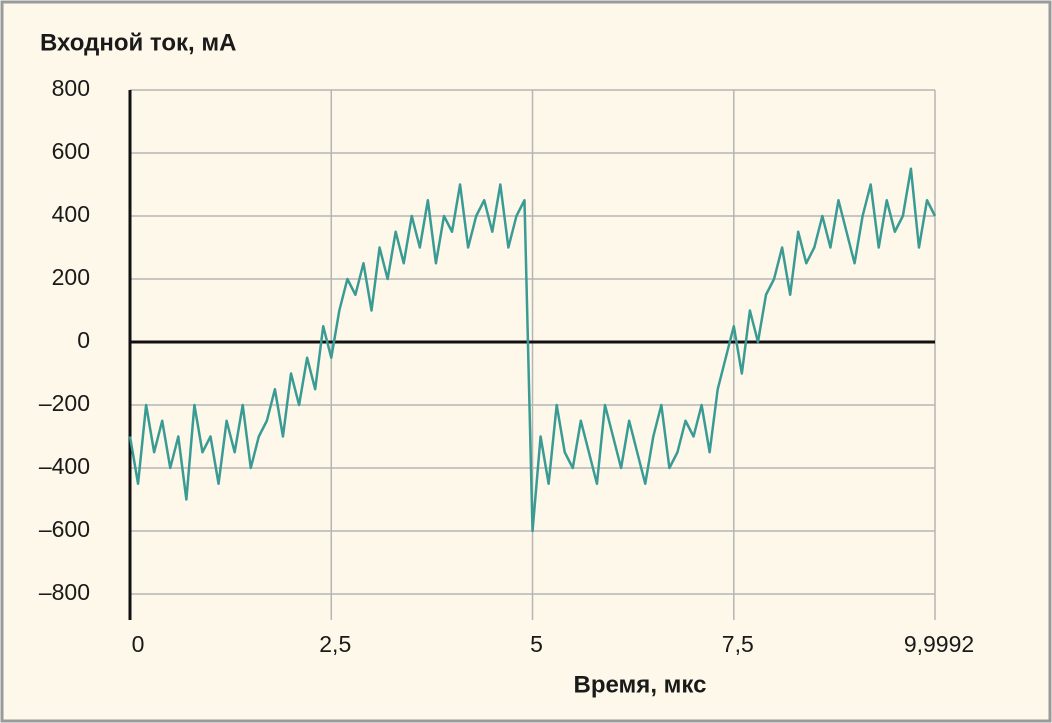 The height and width of the screenshot is (723, 1052). I want to click on y-tick-label: –200, so click(64, 403).